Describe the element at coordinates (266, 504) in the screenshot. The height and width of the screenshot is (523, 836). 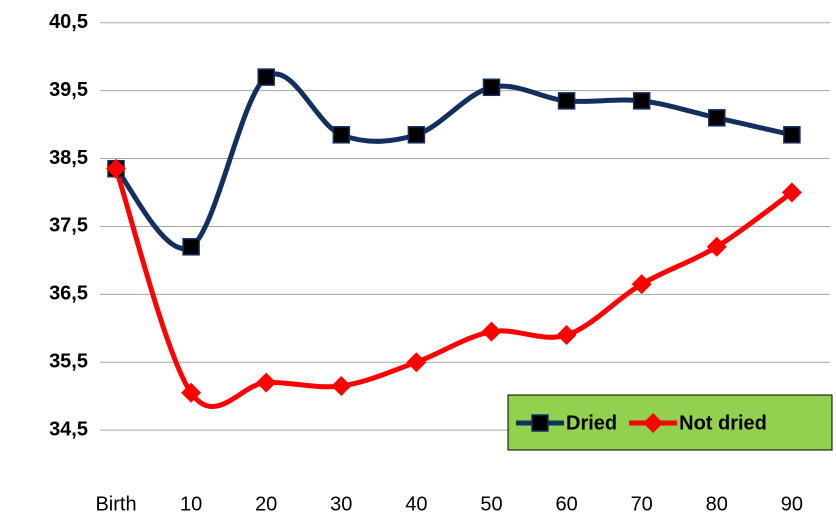
I see `x-tick-label: 20` at that location.